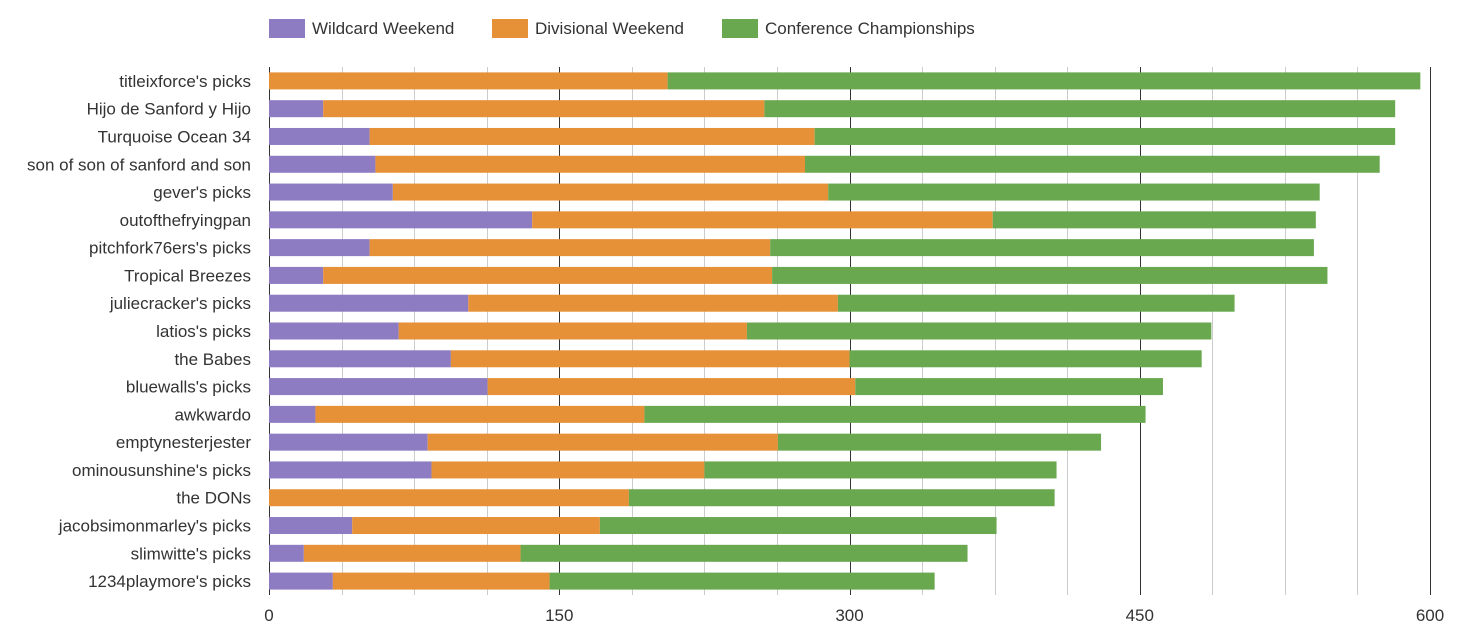 The image size is (1481, 634). I want to click on category-label: Hijo de Sanford y Hijo, so click(169, 109).